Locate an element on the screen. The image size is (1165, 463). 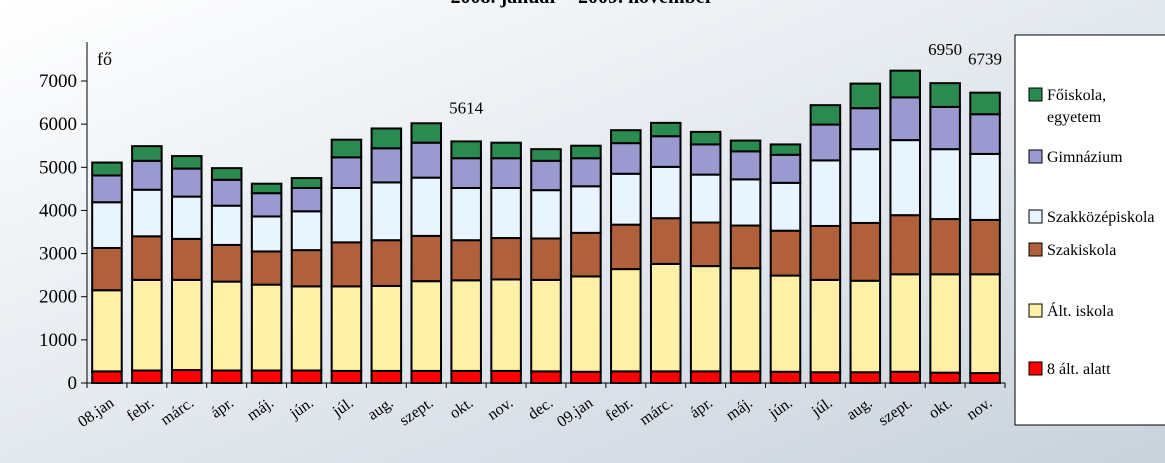
y-tick-label: 6000 is located at coordinates (58, 124).